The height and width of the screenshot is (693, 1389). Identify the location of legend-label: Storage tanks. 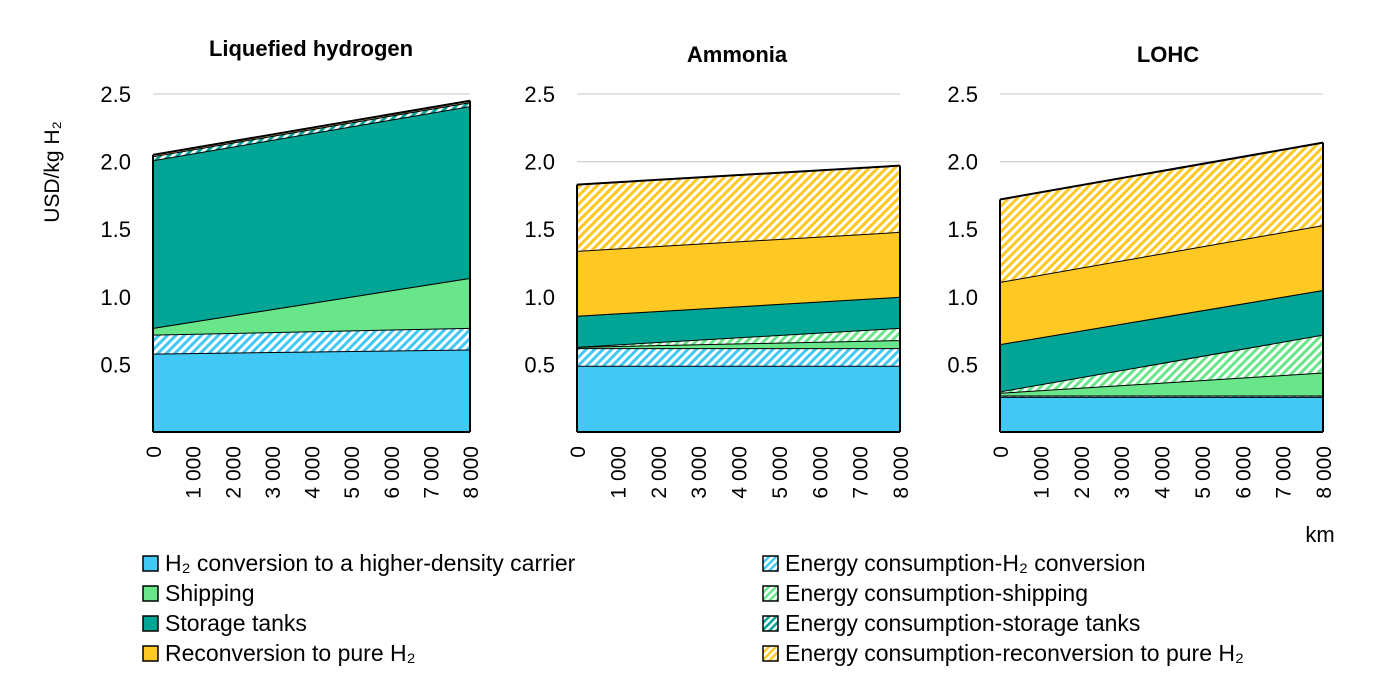
(236, 623).